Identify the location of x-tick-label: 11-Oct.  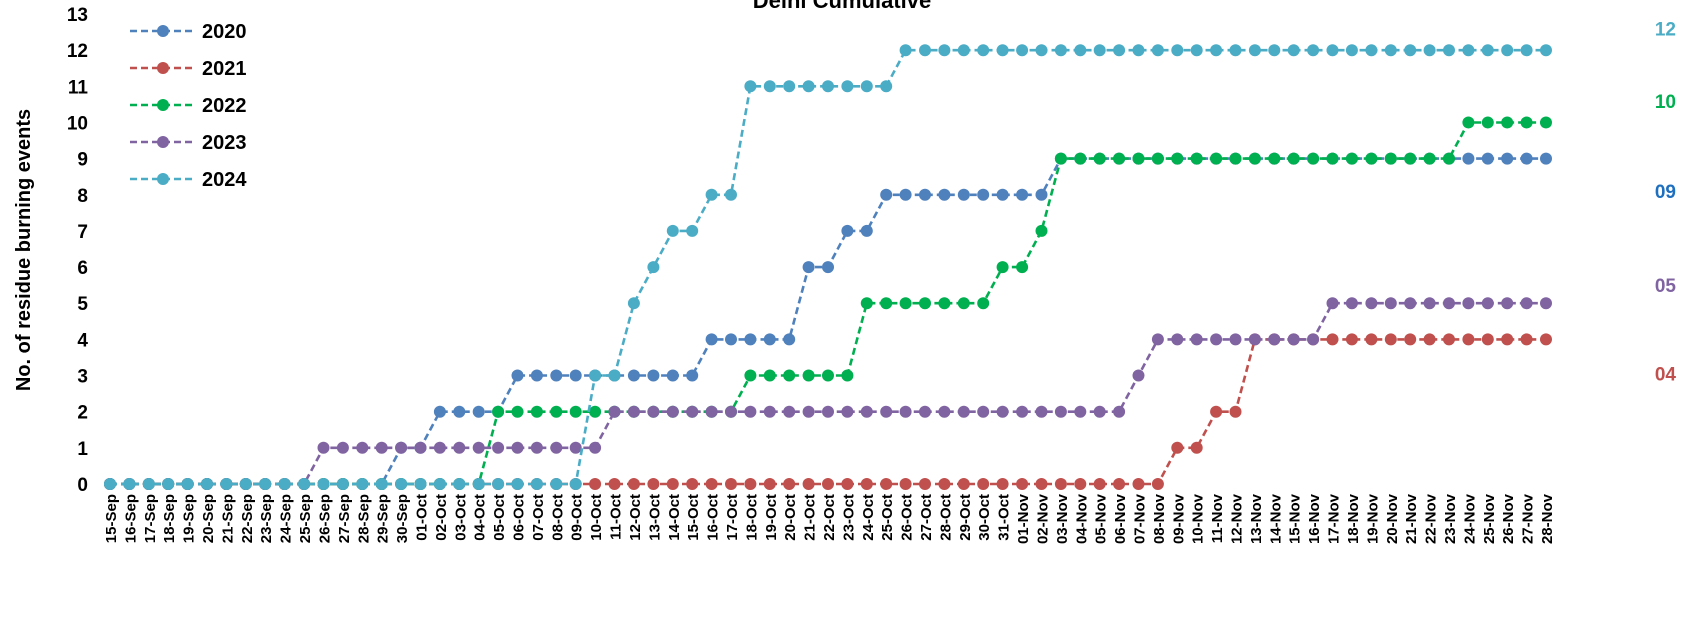
(616, 517).